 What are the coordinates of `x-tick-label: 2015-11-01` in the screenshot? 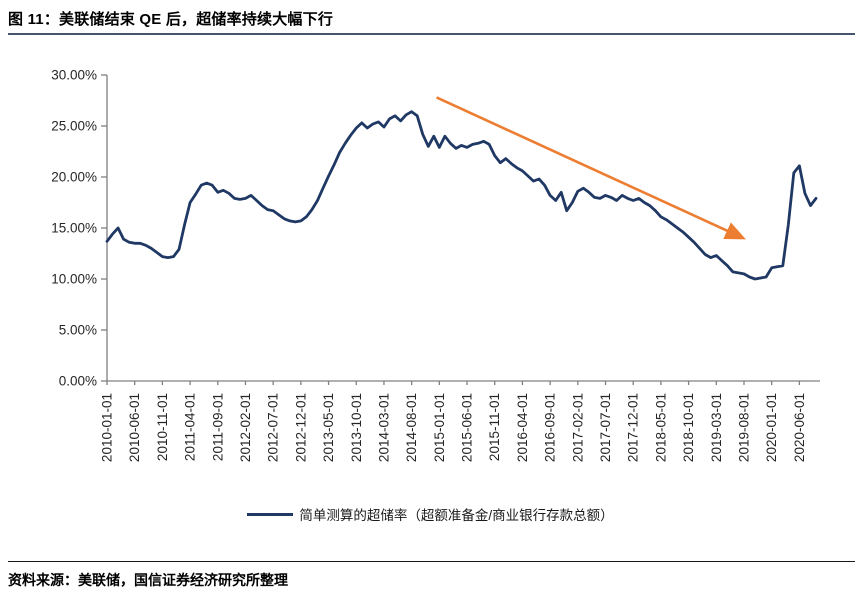 It's located at (494, 427).